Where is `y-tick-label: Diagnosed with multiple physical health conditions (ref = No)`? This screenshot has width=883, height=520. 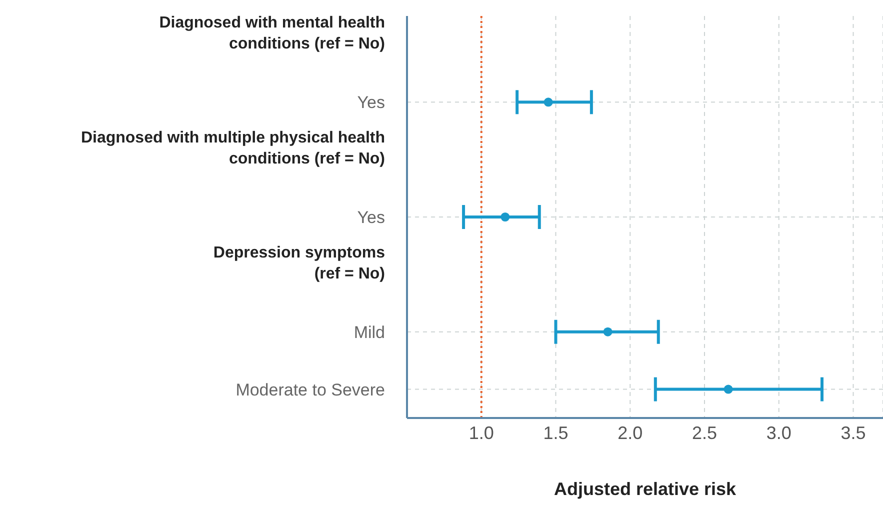
y-tick-label: Diagnosed with multiple physical health conditions (ref = No) is located at coordinates (232, 149).